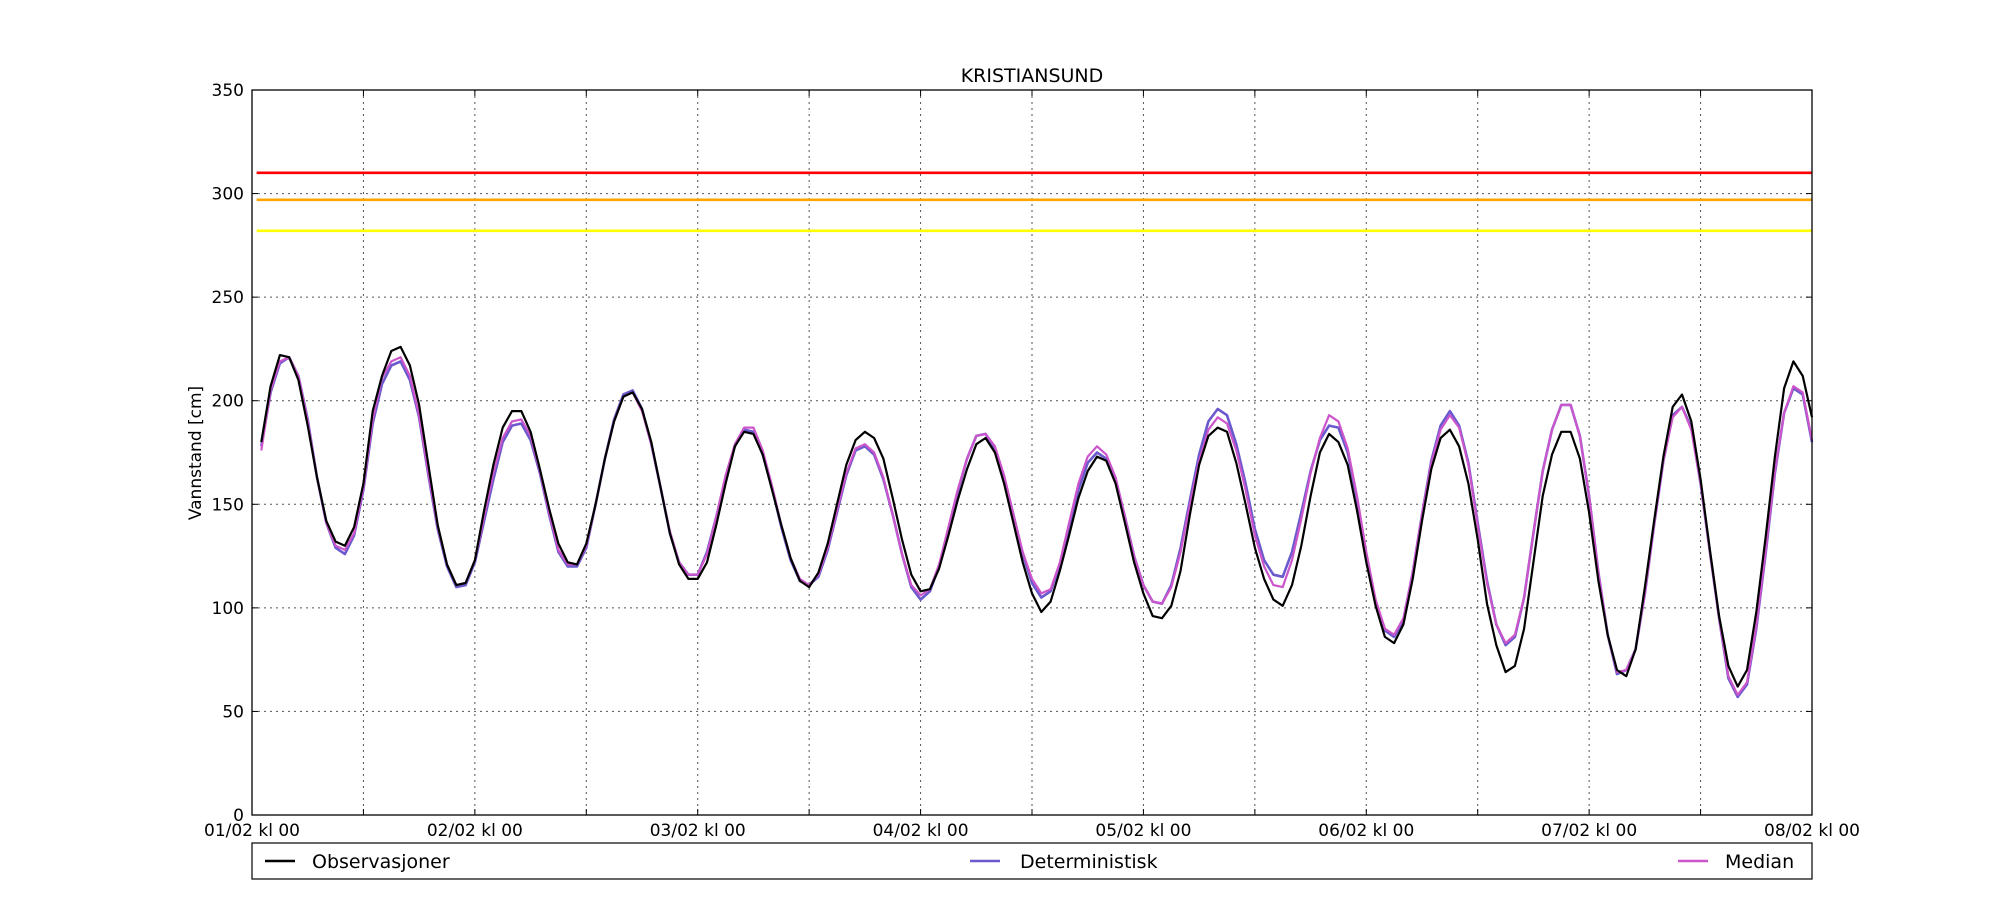  I want to click on y-tick-label: 0, so click(238, 816).